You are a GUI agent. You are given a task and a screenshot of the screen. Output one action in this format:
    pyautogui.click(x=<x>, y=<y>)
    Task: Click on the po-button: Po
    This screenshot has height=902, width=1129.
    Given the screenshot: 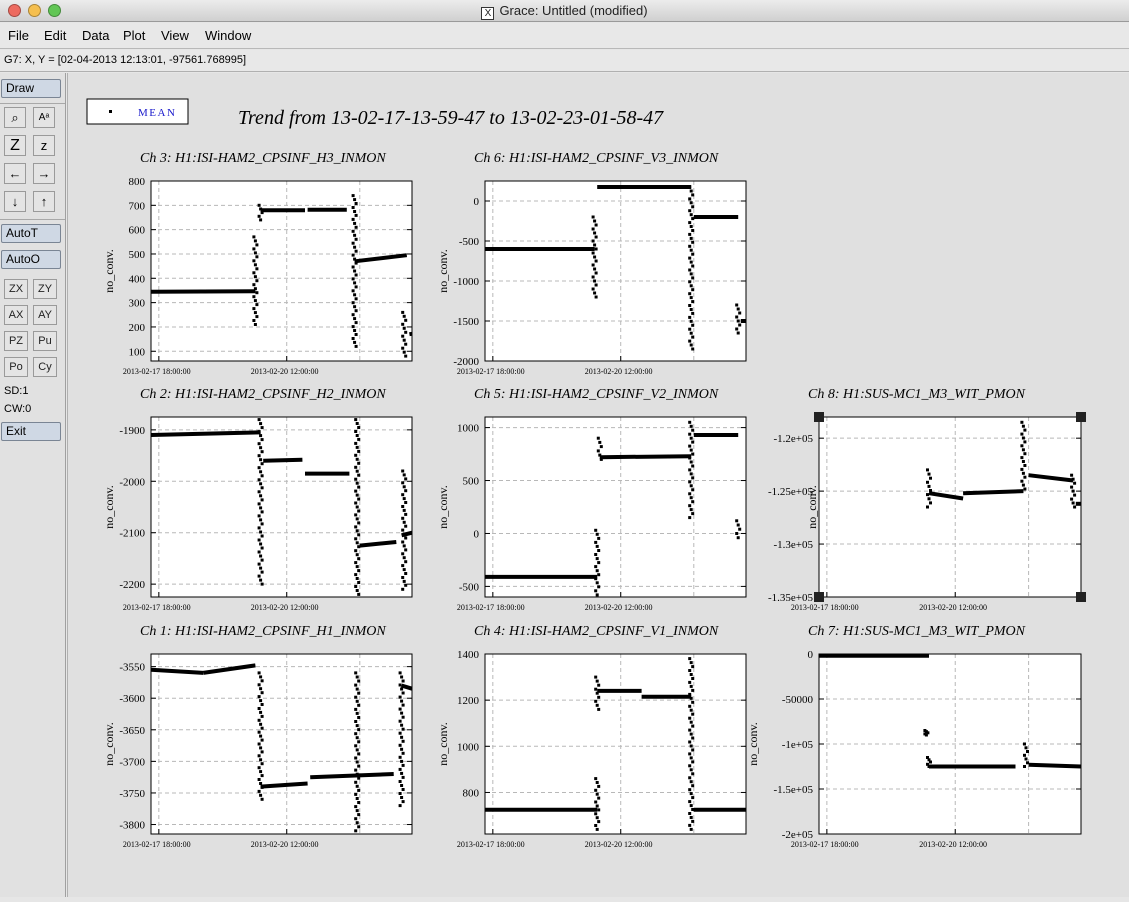 What is the action you would take?
    pyautogui.click(x=16, y=367)
    